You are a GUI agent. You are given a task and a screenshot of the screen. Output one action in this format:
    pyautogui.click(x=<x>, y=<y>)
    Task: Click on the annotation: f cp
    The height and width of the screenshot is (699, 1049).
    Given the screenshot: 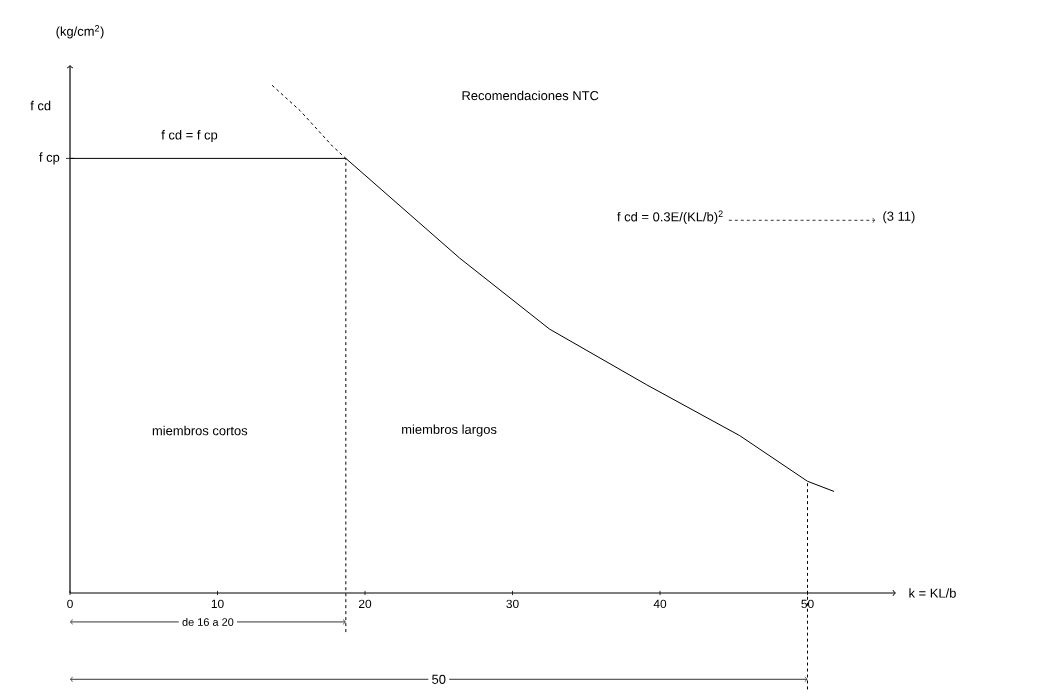 What is the action you would take?
    pyautogui.click(x=49, y=158)
    